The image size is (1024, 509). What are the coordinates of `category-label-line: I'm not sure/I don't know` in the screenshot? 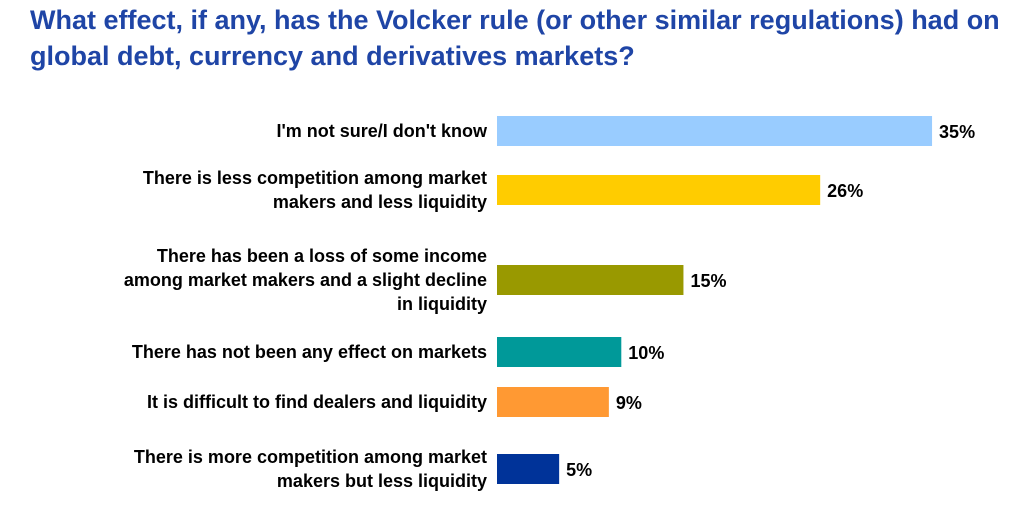 It's located at (382, 131).